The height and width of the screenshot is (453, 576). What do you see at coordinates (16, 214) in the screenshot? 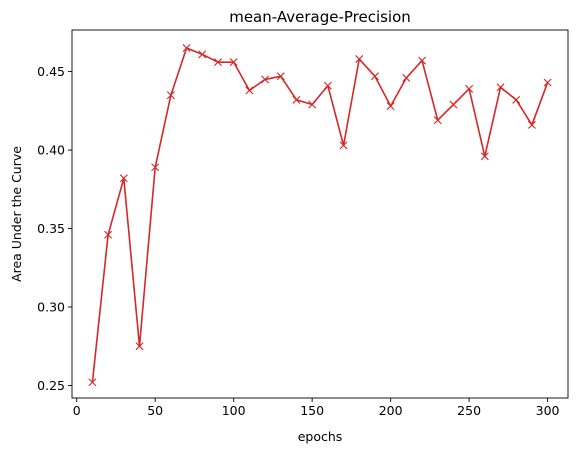
I see `y-axis-label: Area Under the Curve` at bounding box center [16, 214].